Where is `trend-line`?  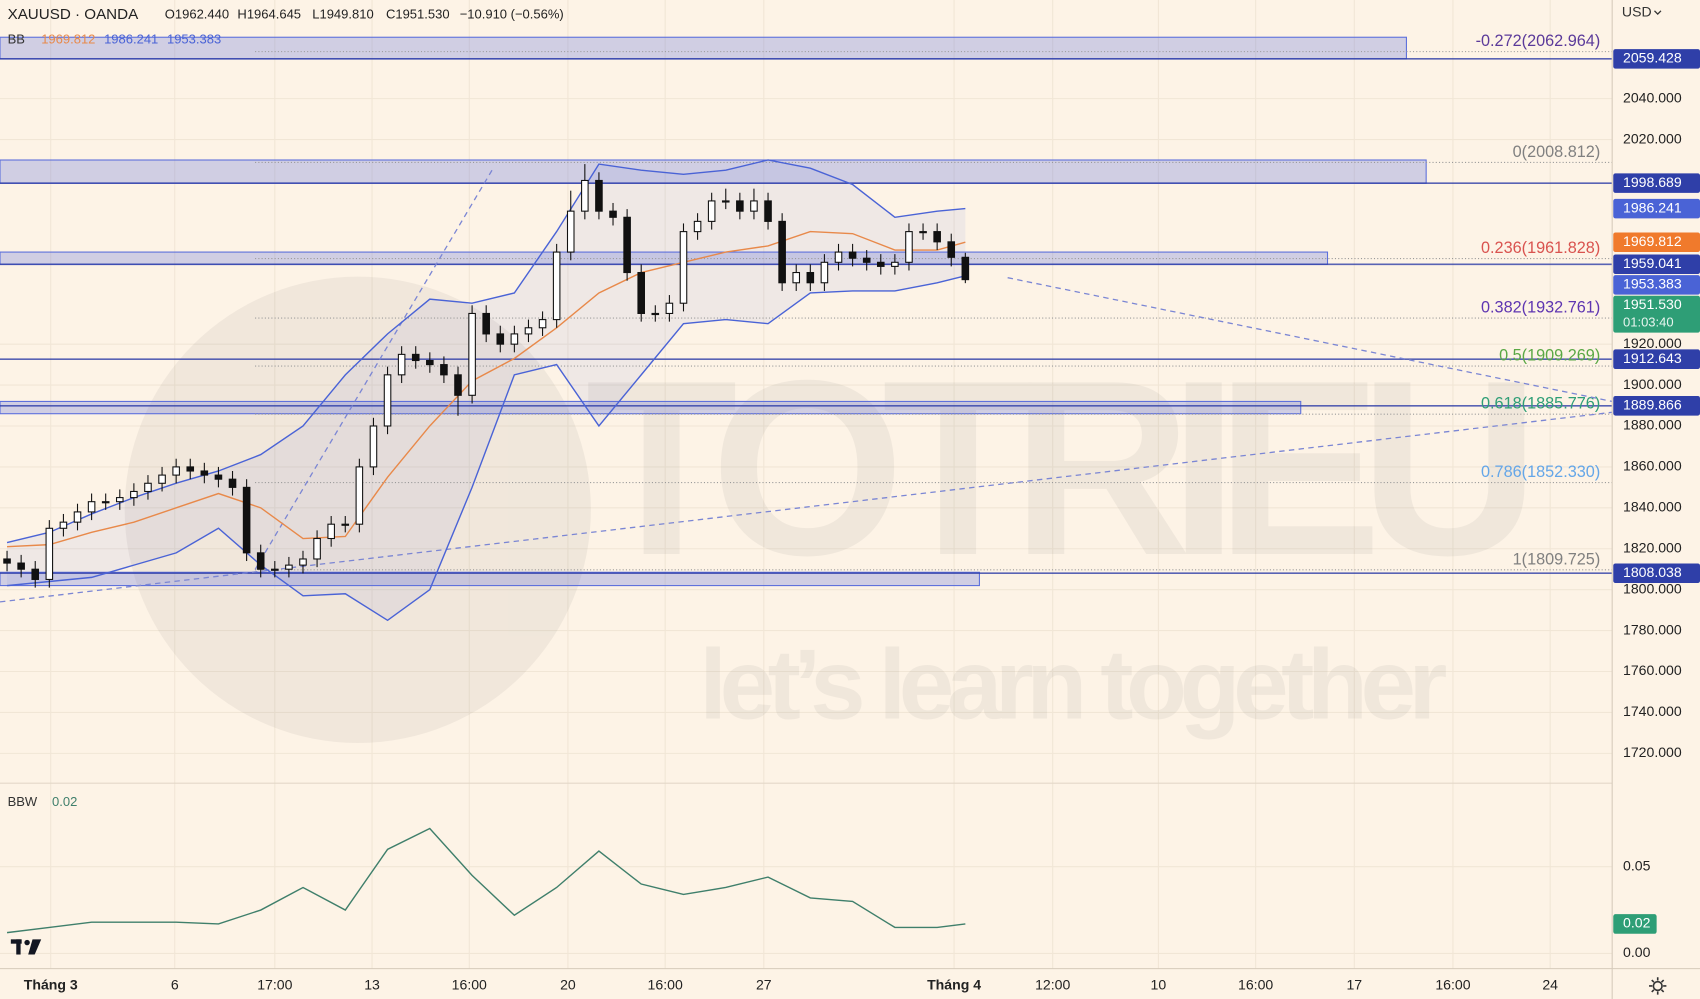
trend-line is located at coordinates (1310, 340).